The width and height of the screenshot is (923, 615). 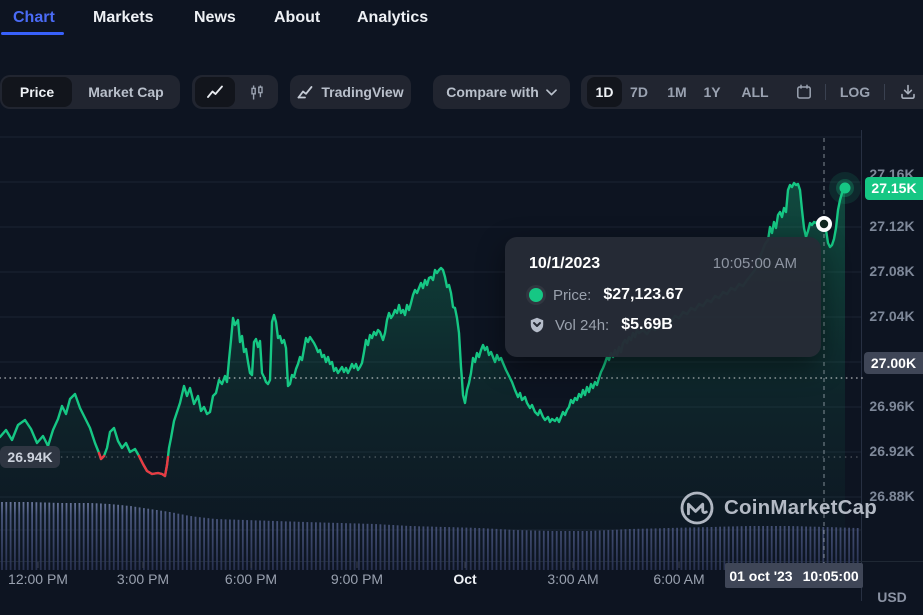 I want to click on compare-with-dropdown: Compare with, so click(x=501, y=92).